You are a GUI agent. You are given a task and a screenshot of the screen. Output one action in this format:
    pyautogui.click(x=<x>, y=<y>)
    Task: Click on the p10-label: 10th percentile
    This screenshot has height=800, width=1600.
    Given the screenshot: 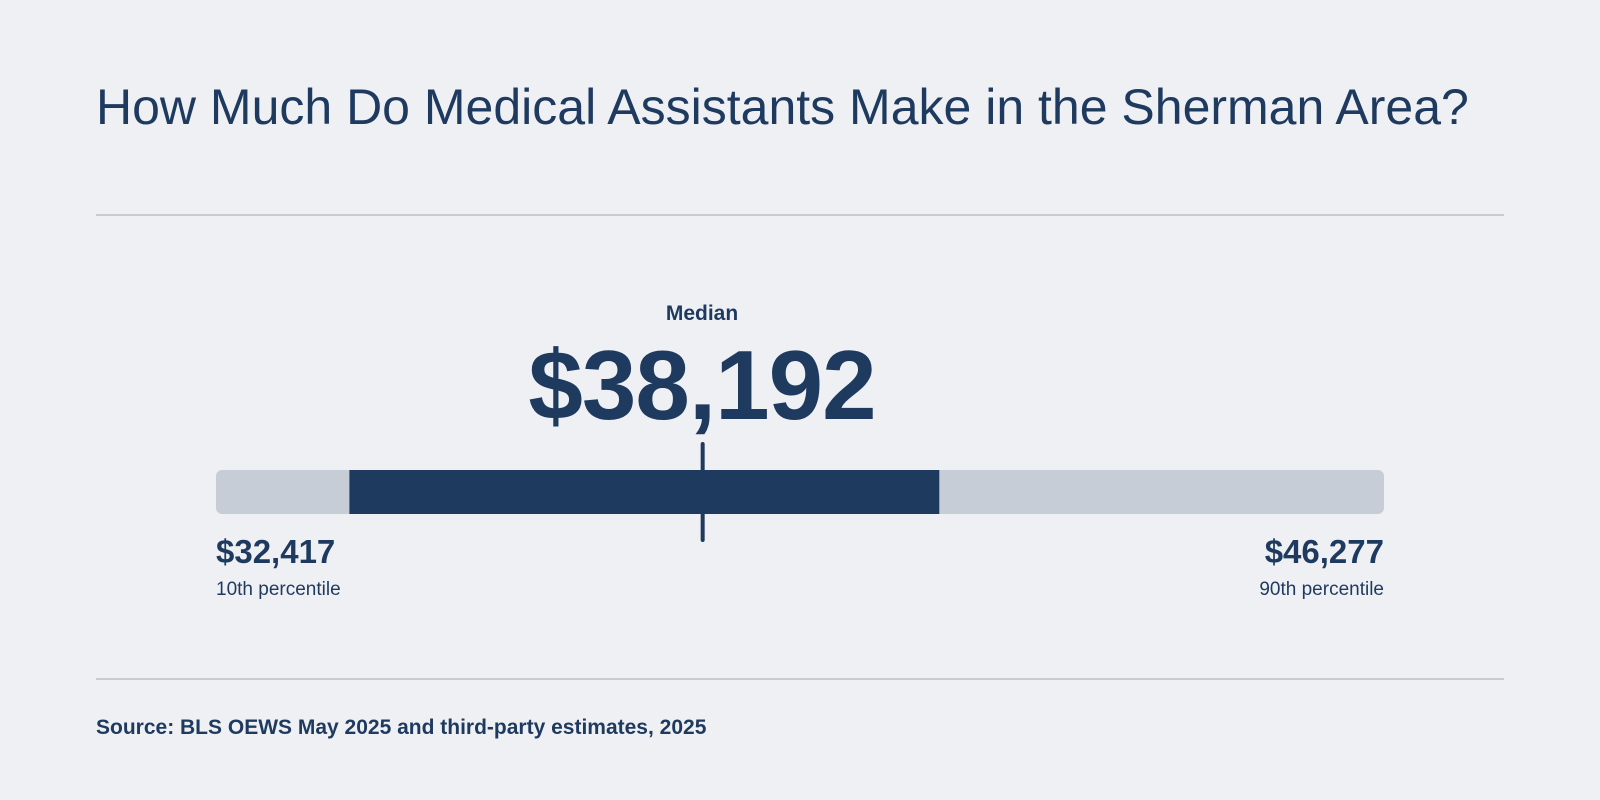 What is the action you would take?
    pyautogui.click(x=278, y=589)
    